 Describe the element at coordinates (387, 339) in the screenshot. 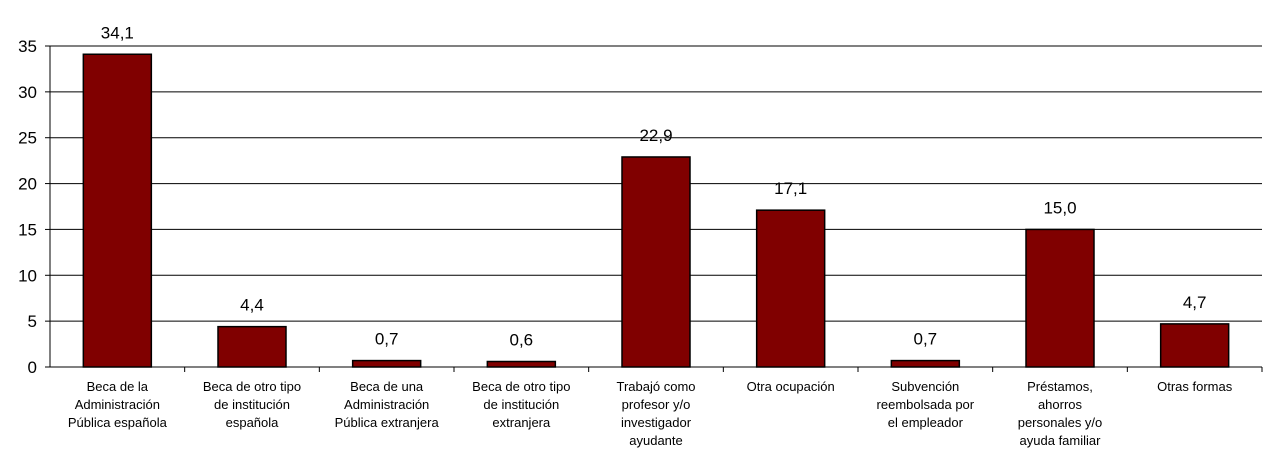

I see `data-label-3: 0,7` at that location.